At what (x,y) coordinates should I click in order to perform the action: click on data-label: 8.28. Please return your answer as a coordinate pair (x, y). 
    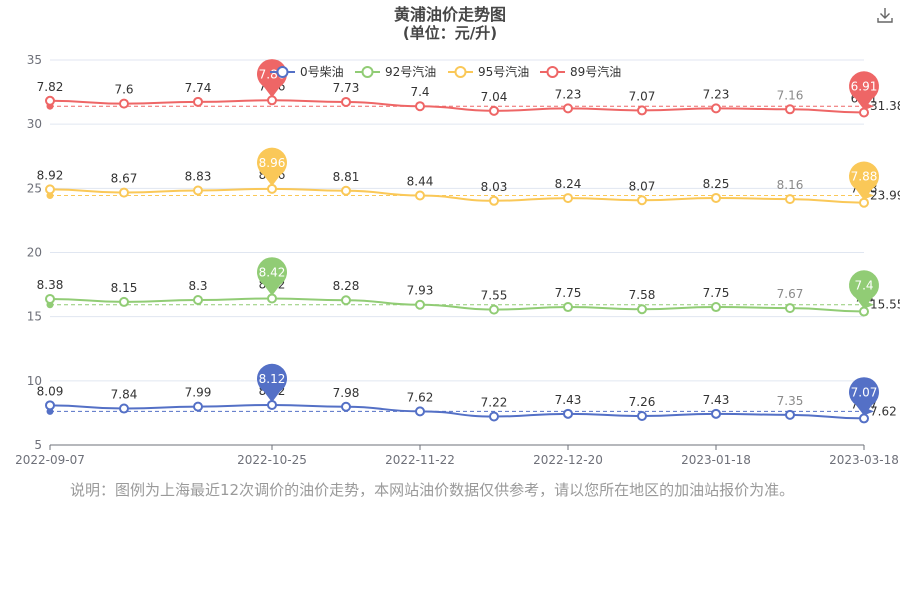
    Looking at the image, I should click on (346, 286).